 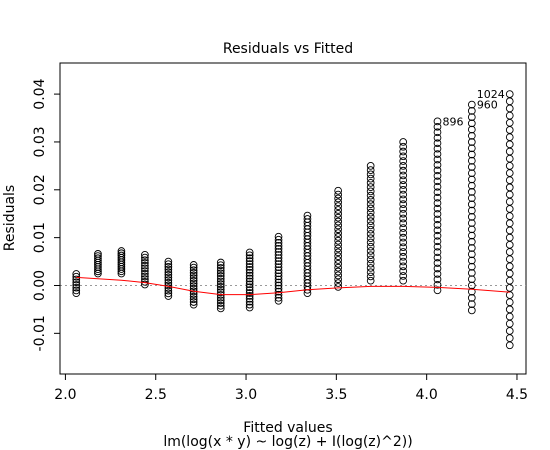 What do you see at coordinates (40, 93) in the screenshot?
I see `y-tick-label: 0.04` at bounding box center [40, 93].